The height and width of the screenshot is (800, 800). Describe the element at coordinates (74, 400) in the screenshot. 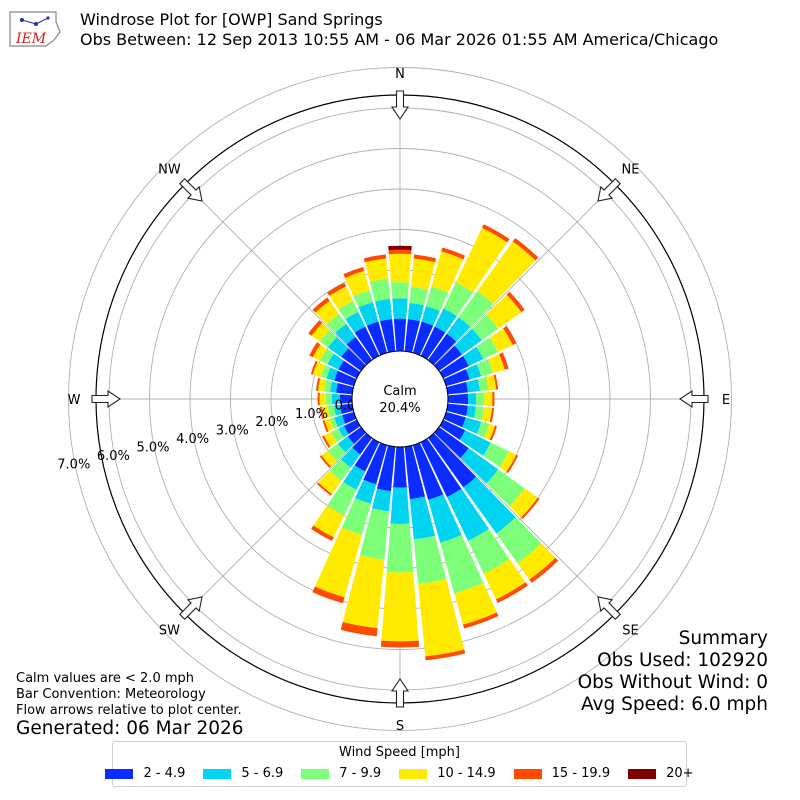

I see `direction-label-w: W` at that location.